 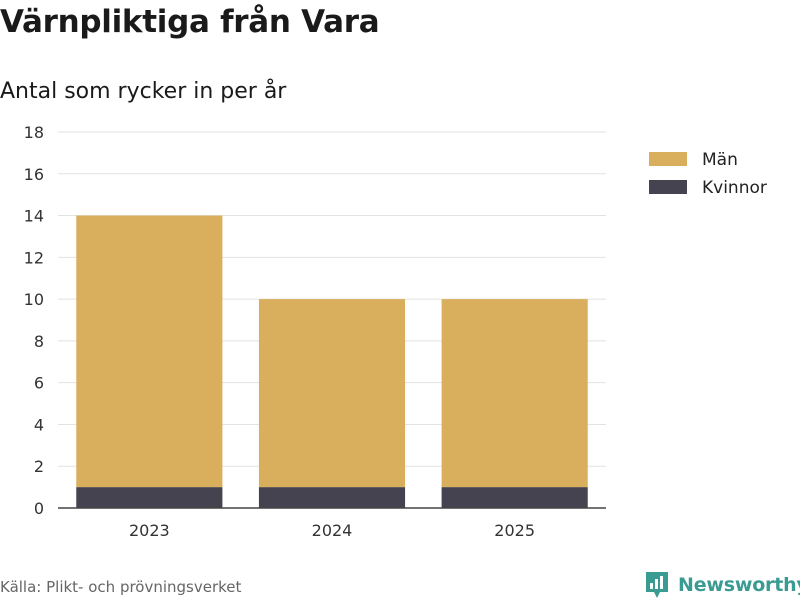 What do you see at coordinates (332, 393) in the screenshot?
I see `bar-m-n-2024` at bounding box center [332, 393].